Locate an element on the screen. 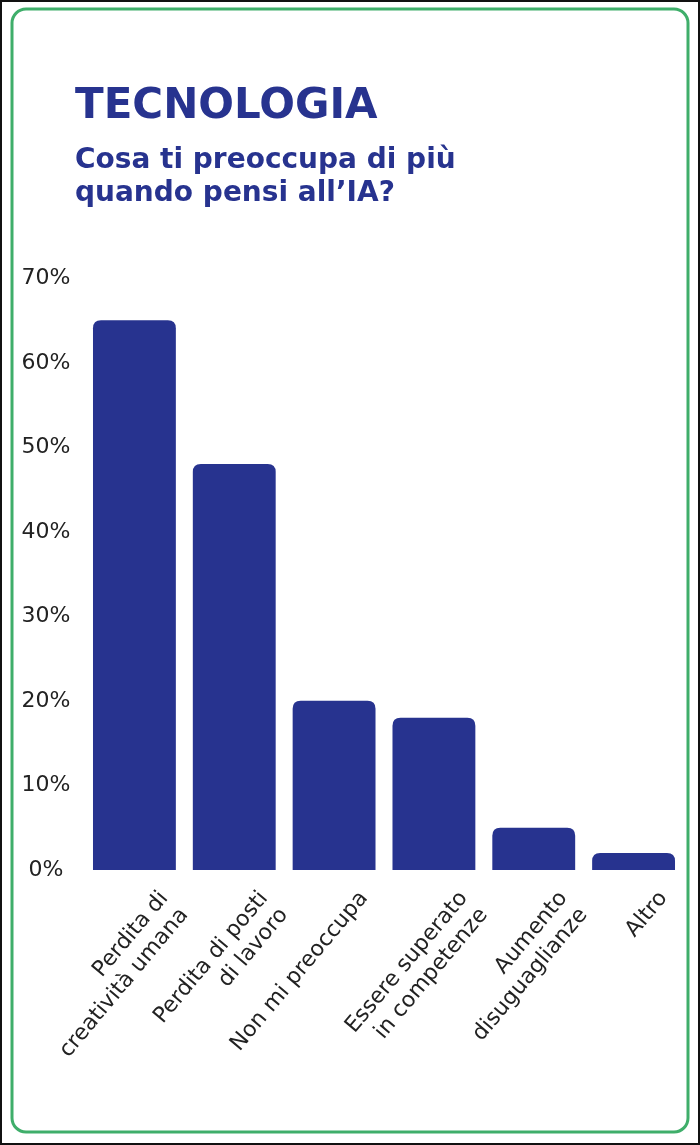 The width and height of the screenshot is (700, 1145). y-tick-label: 50% is located at coordinates (46, 446).